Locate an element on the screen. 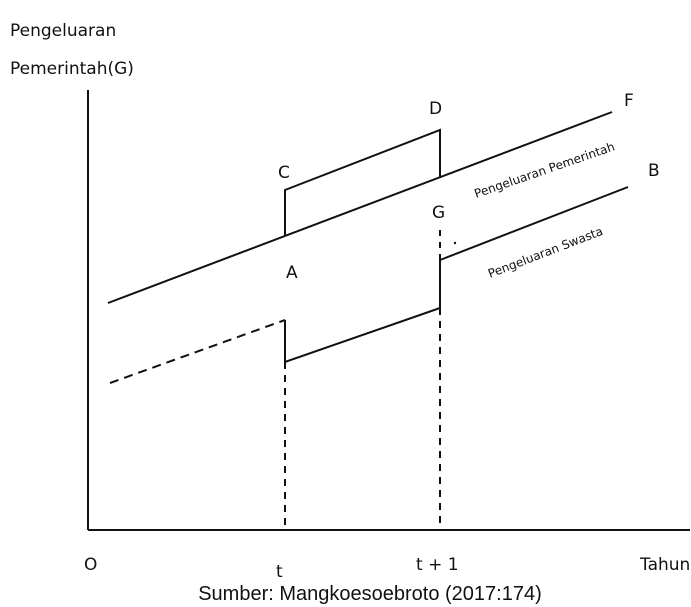  private-dashed is located at coordinates (197, 351).